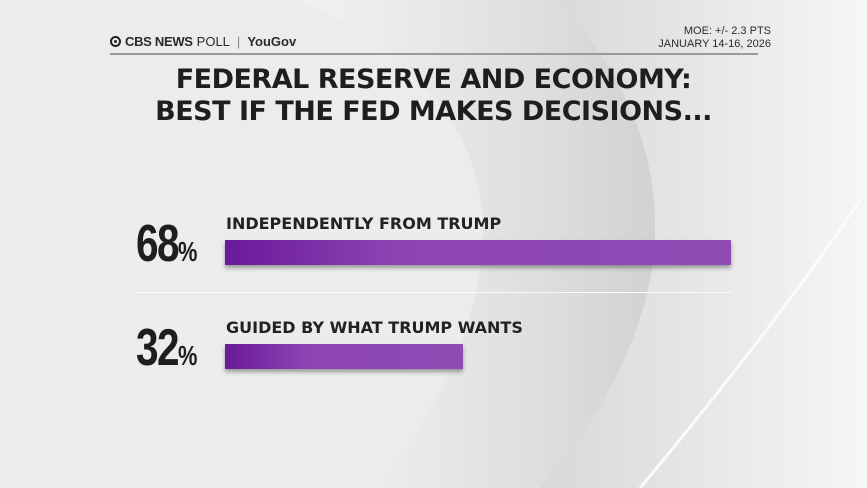 The width and height of the screenshot is (867, 488). I want to click on value-label: 68%, so click(166, 248).